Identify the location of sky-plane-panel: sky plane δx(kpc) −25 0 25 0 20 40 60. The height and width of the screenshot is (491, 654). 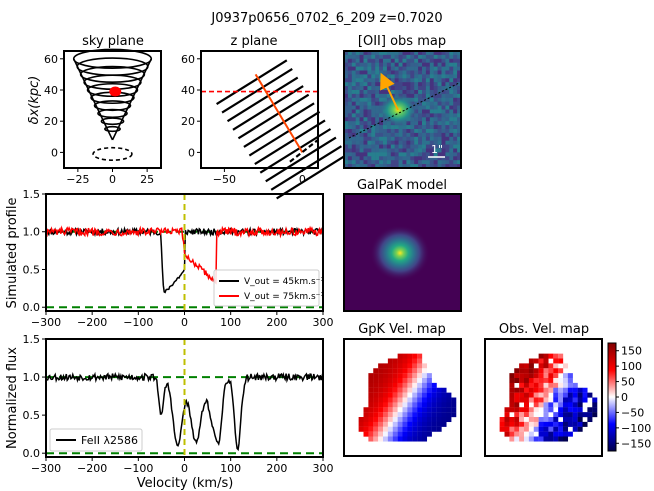
(94, 110).